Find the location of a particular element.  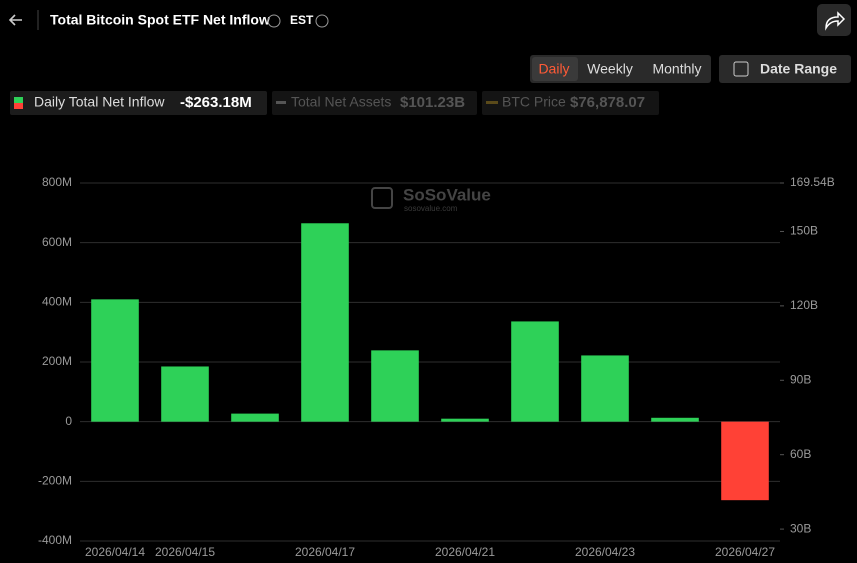

y-tick-label: 0 is located at coordinates (68, 421).